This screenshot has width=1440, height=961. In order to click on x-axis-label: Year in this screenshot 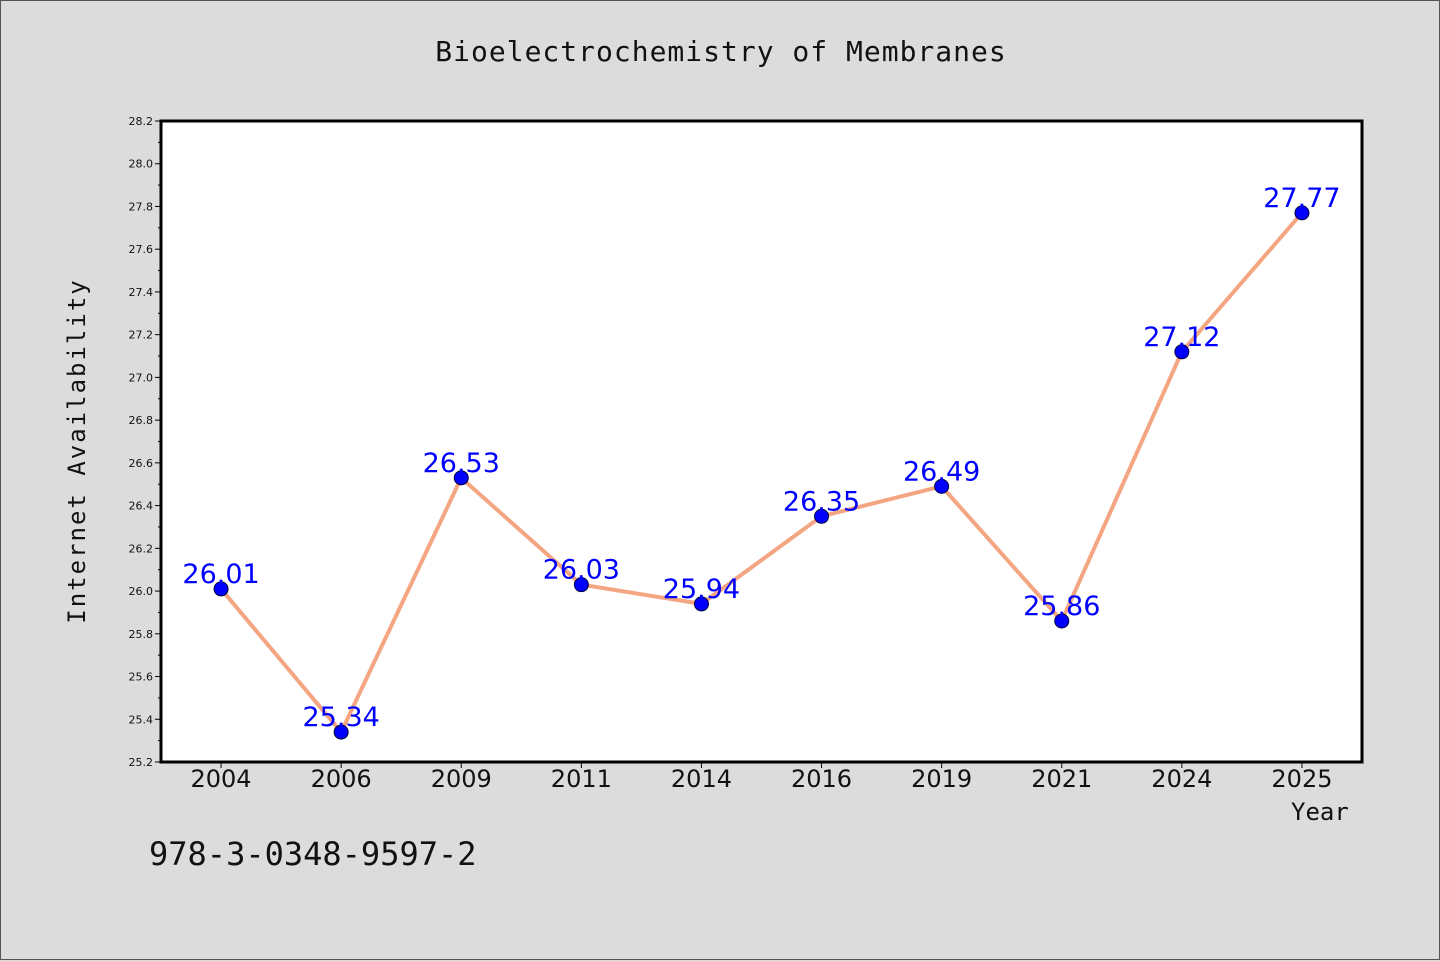, I will do `click(1320, 812)`.